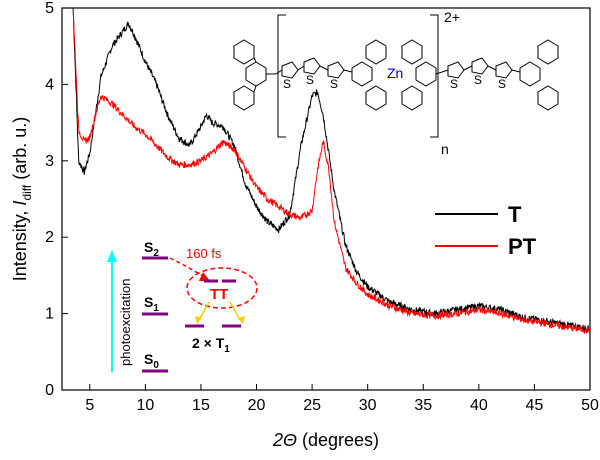 This screenshot has height=460, width=600. I want to click on bracket-right, so click(434, 76).